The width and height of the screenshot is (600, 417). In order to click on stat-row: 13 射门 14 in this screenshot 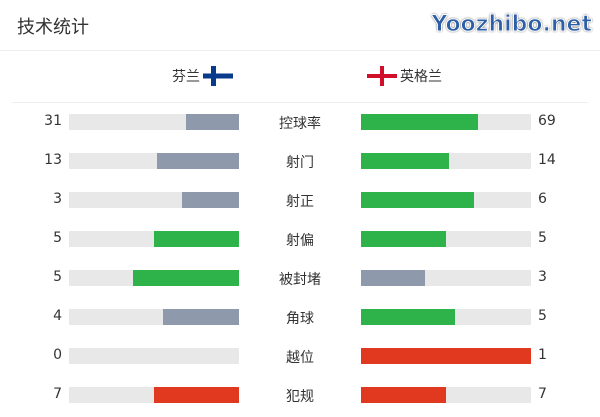, I will do `click(300, 161)`.